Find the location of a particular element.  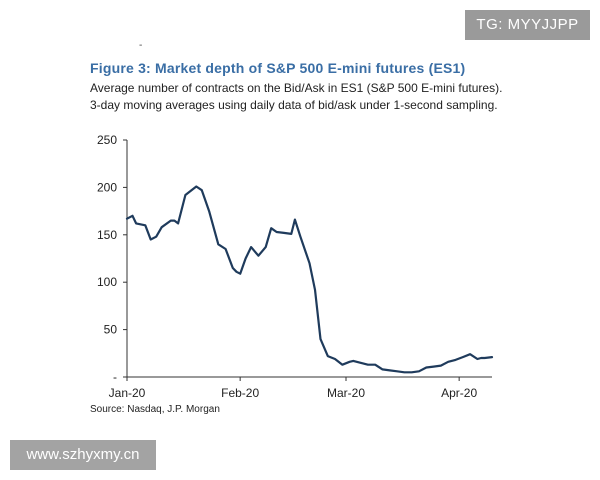

watermark-top: TG: MYYJJPP is located at coordinates (527, 25).